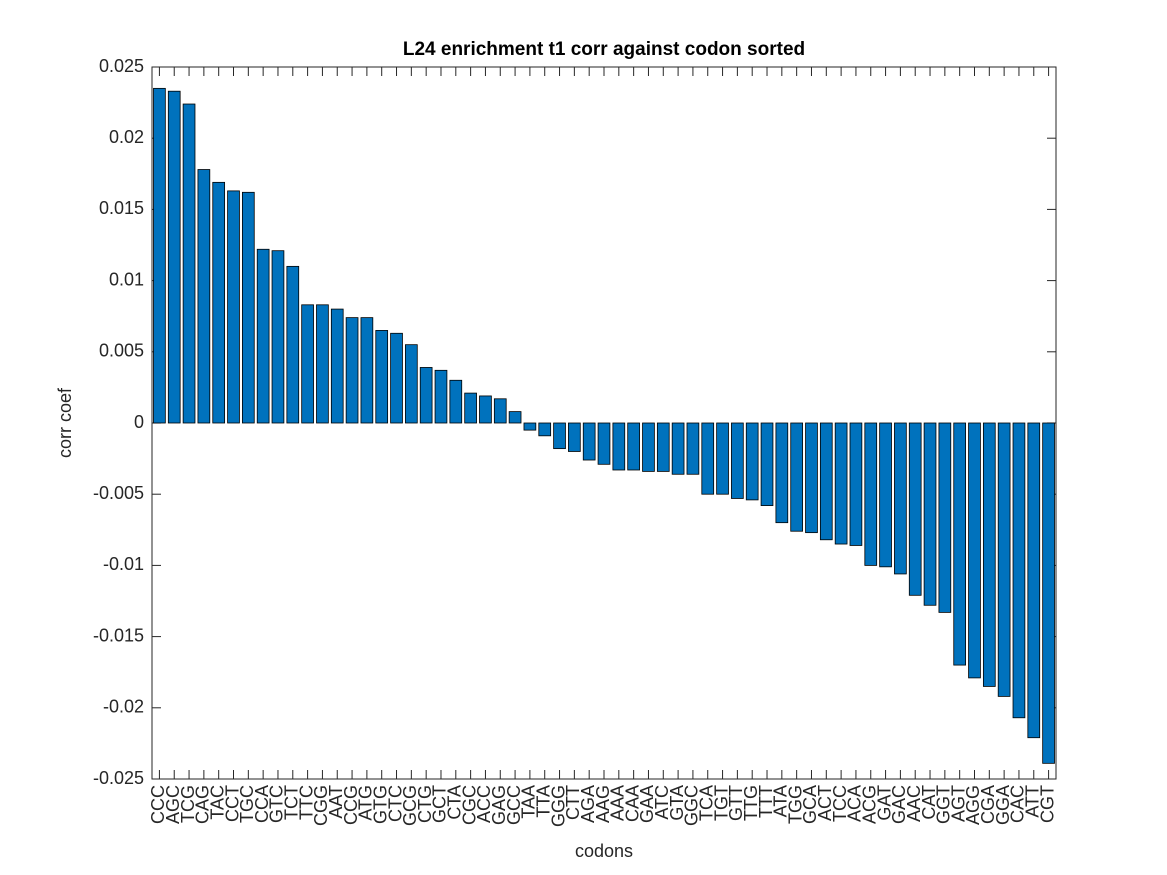  I want to click on y-tick-label: -0.015, so click(118, 635).